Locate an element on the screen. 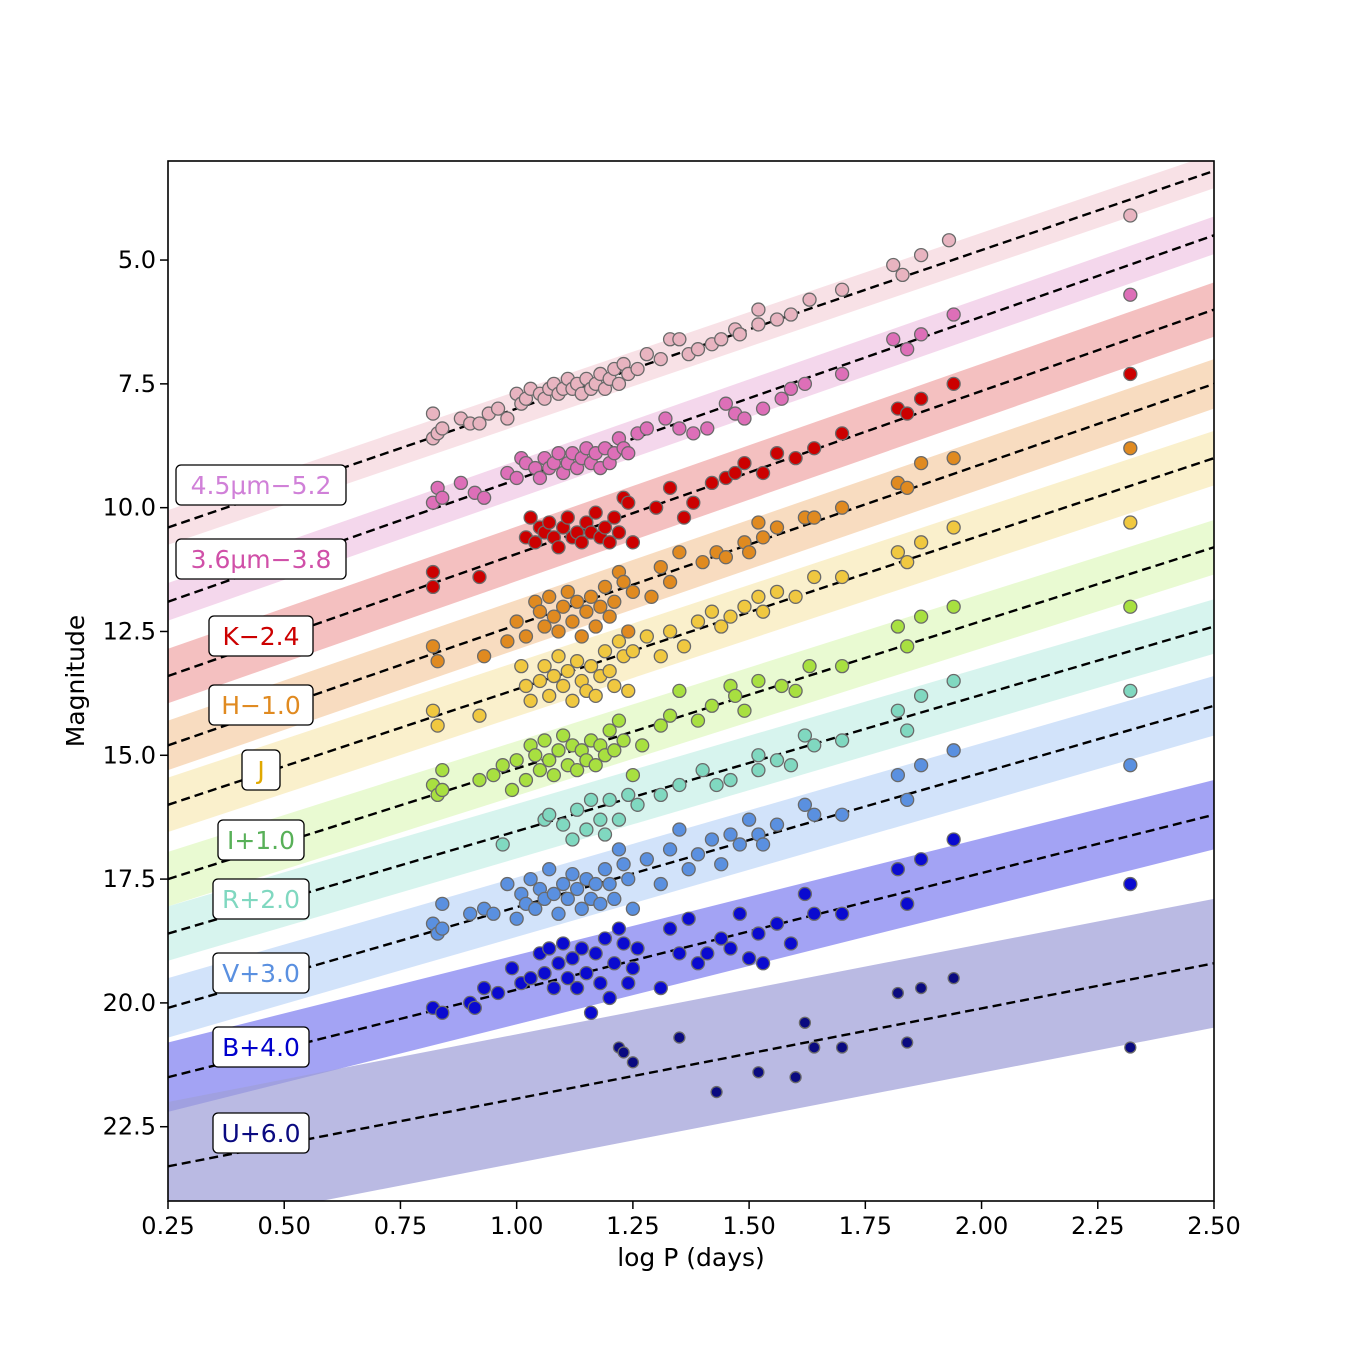 This screenshot has height=1350, width=1350. band-label-text: K−2.4 is located at coordinates (260, 636).